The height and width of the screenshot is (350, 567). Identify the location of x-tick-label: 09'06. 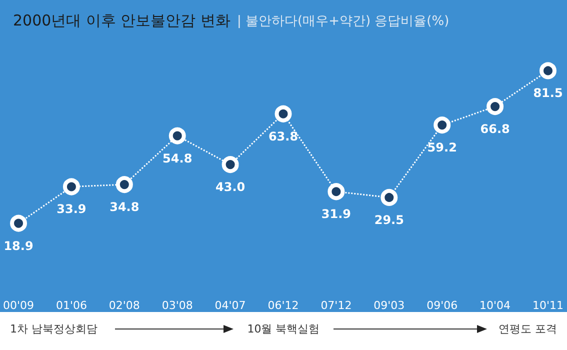
(442, 305).